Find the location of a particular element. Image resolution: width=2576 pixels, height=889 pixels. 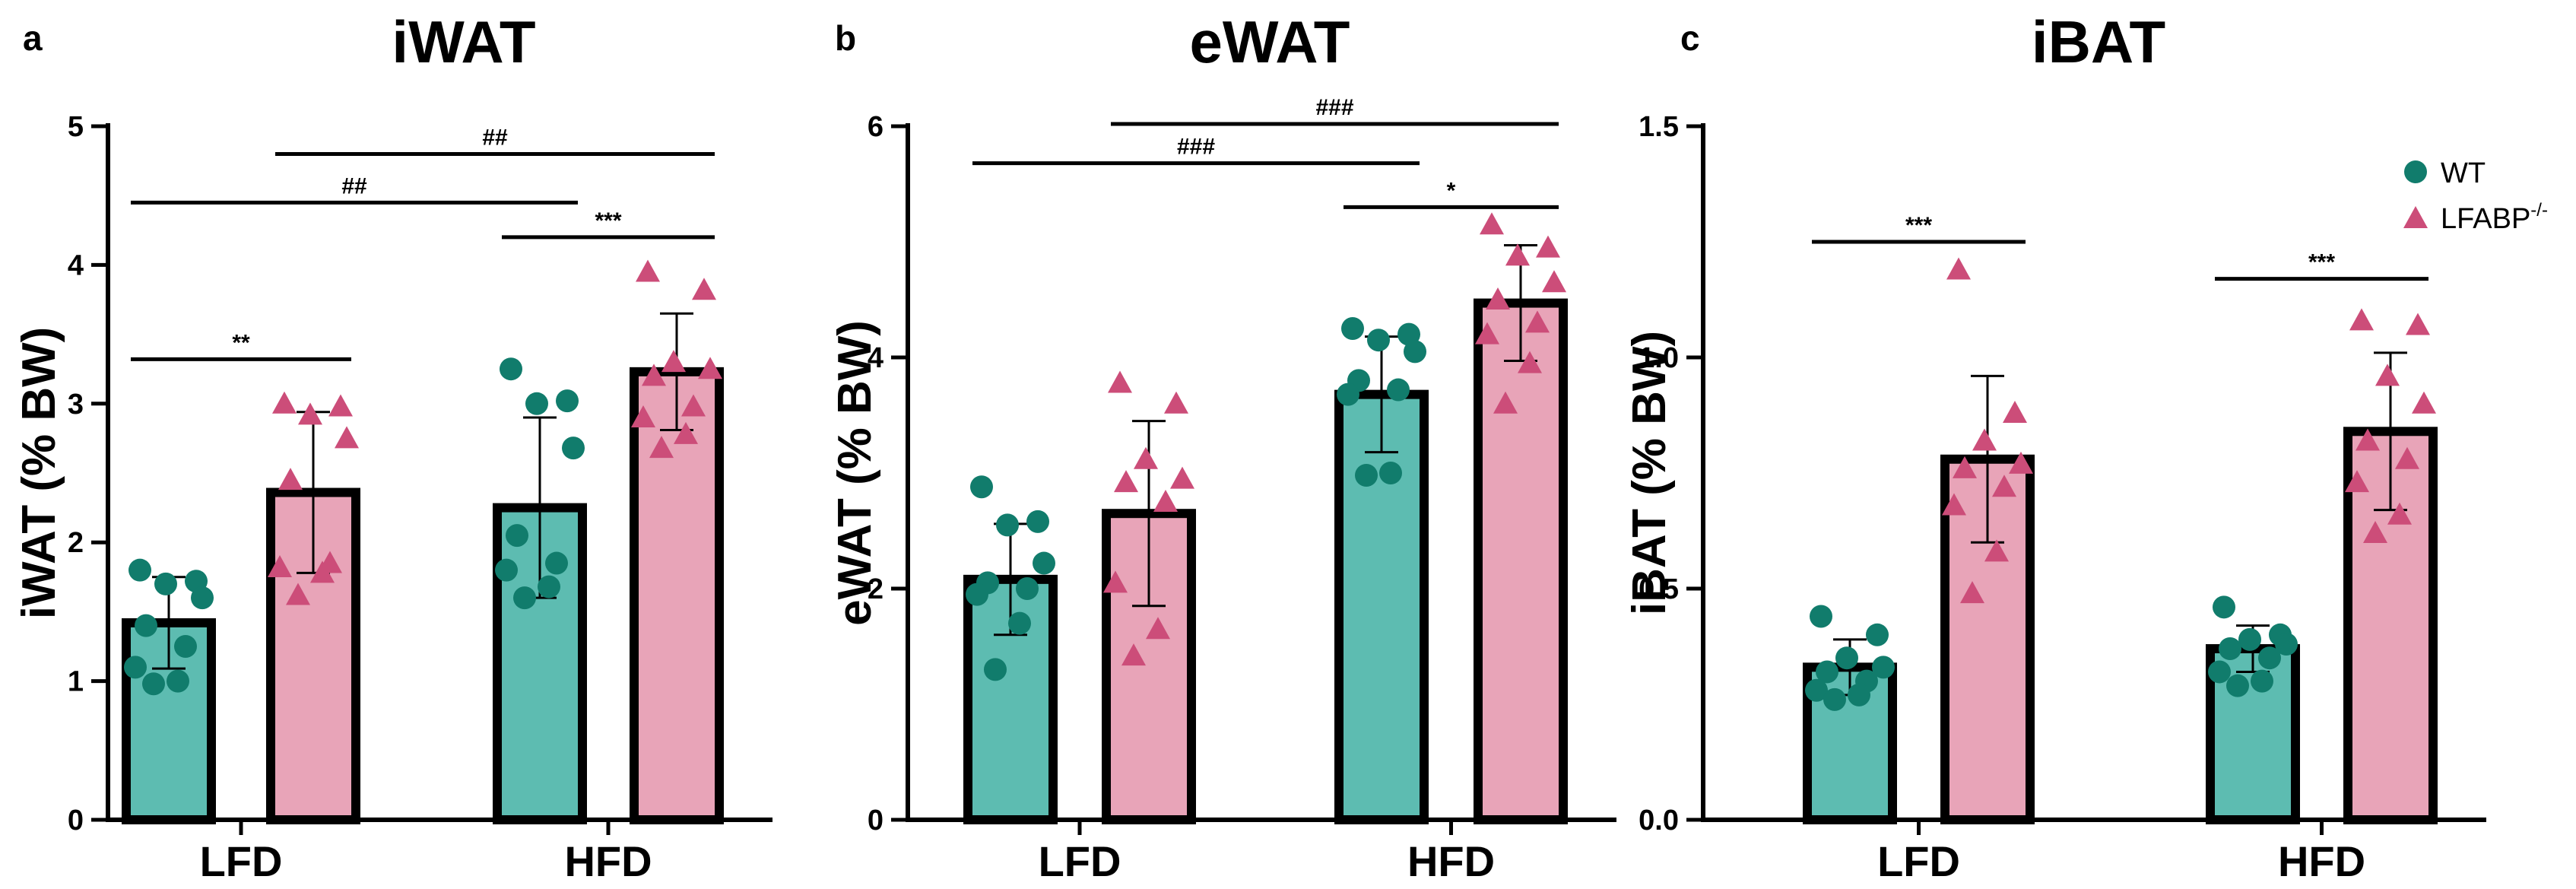

legend-ko-label: LFABP-/- is located at coordinates (2495, 217).